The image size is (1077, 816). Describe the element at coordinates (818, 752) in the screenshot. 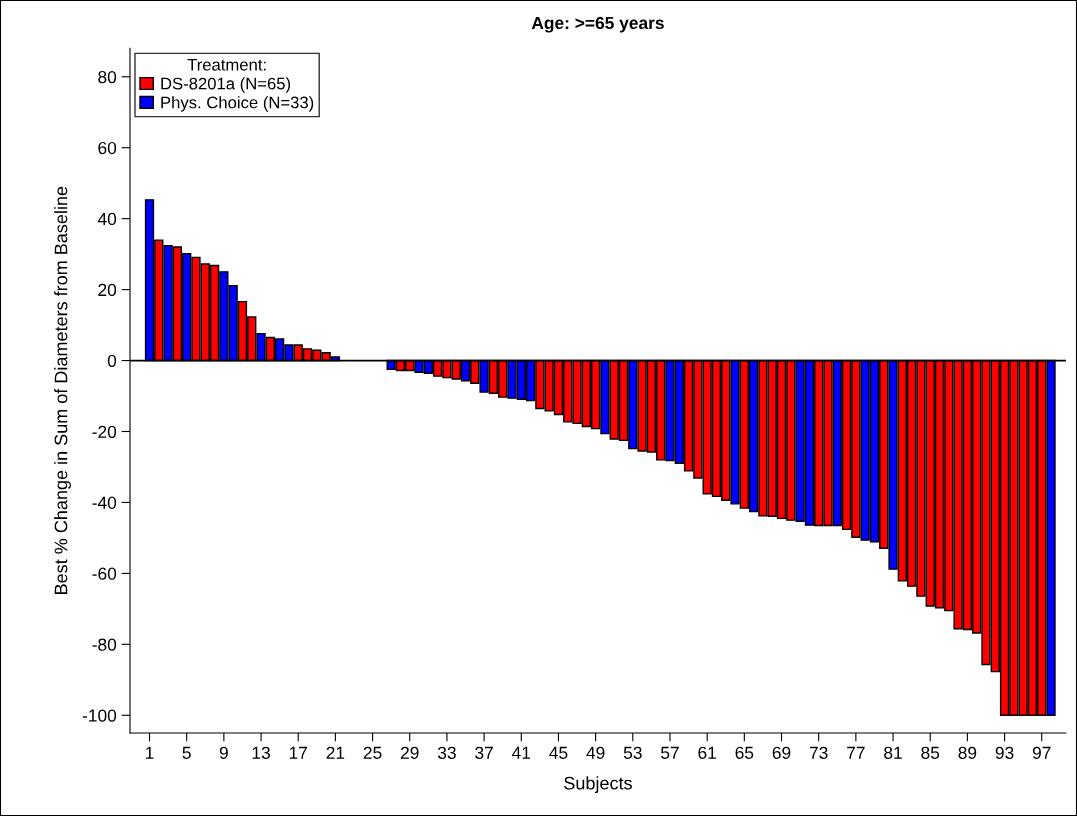

I see `x-tick-label: 73` at that location.